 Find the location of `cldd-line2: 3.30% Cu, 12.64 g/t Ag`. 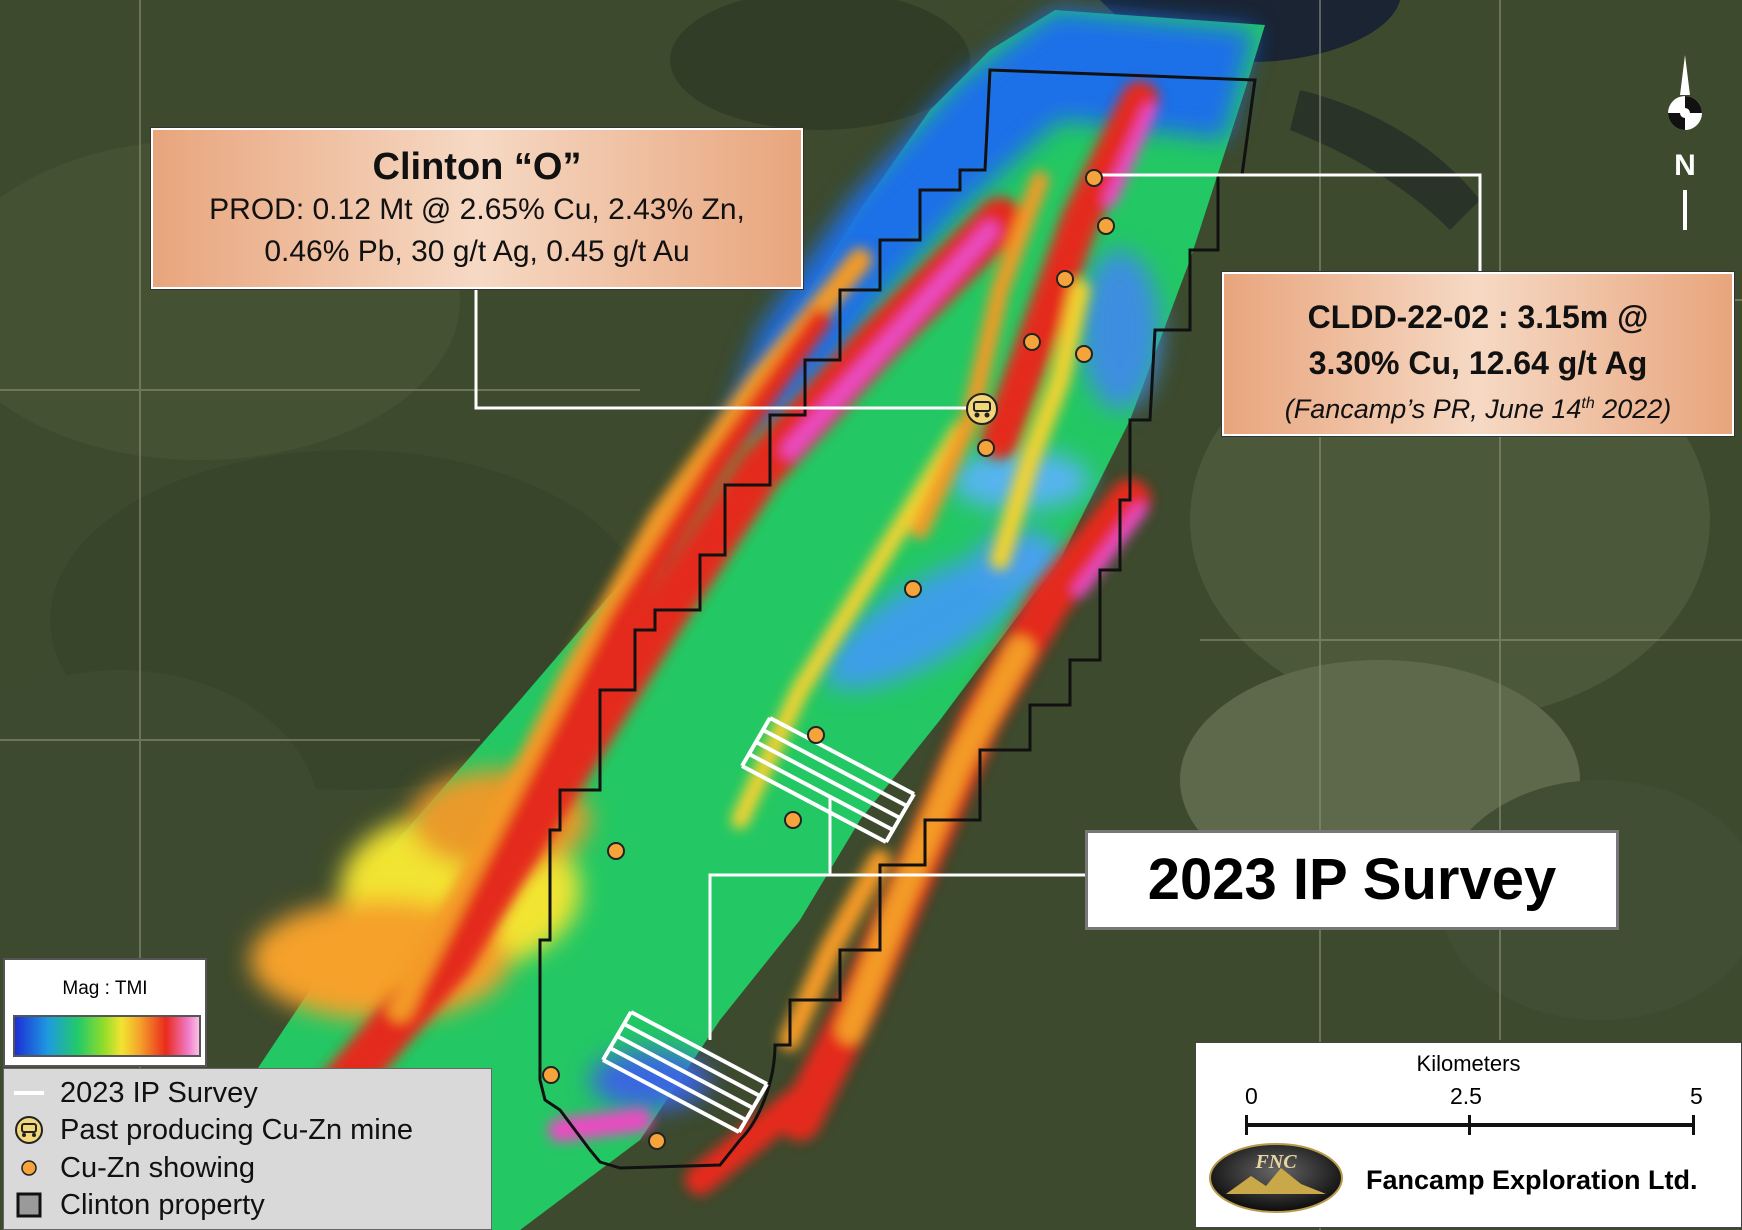

cldd-line2: 3.30% Cu, 12.64 g/t Ag is located at coordinates (1478, 363).